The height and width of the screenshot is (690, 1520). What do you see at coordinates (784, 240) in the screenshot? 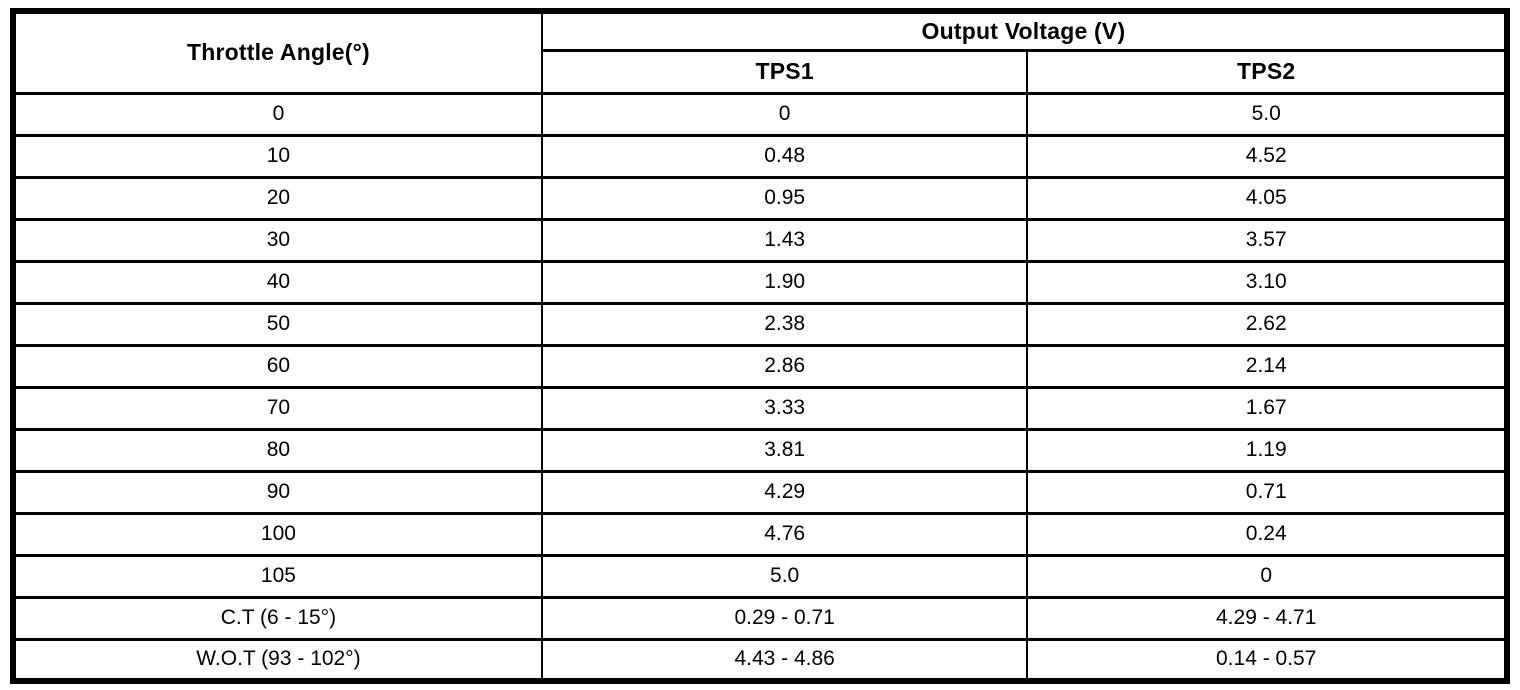
I see `cell-tps1: 1.43` at bounding box center [784, 240].